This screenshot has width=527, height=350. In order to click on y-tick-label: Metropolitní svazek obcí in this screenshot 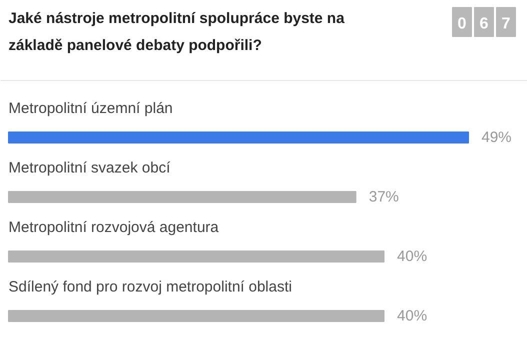, I will do `click(90, 168)`.